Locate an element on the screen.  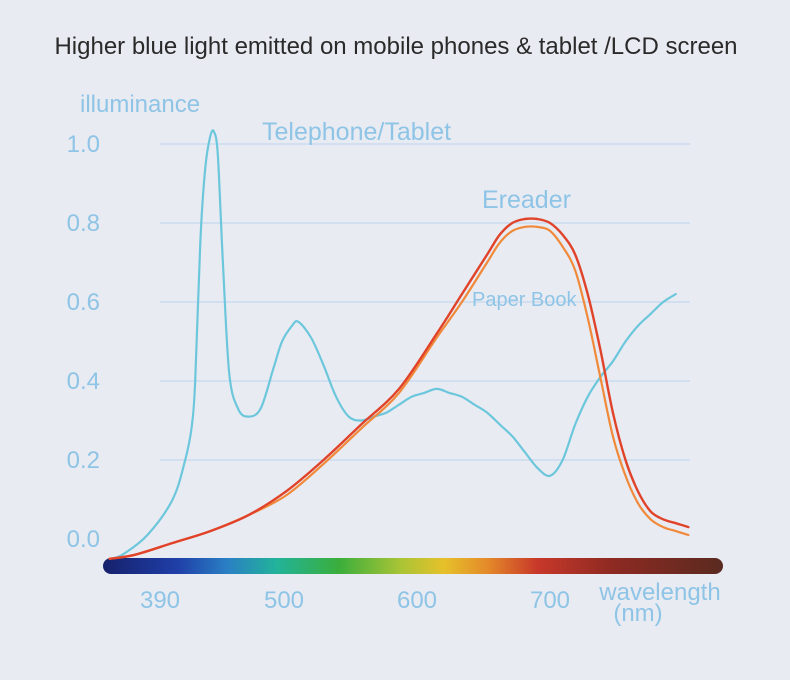
x-tick-label: 600 is located at coordinates (417, 600).